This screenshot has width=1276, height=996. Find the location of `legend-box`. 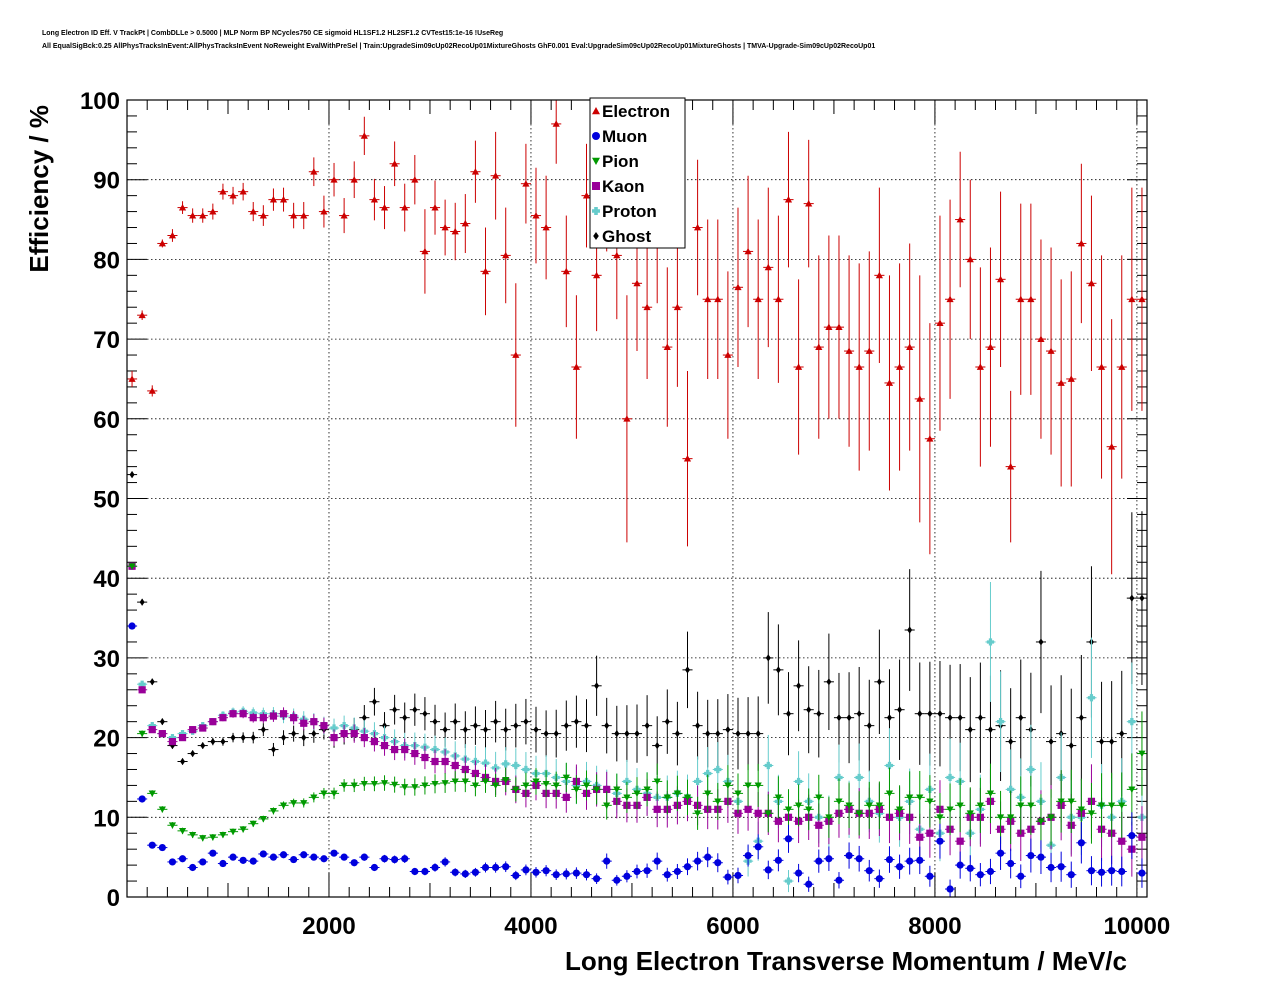

legend-box is located at coordinates (637, 173).